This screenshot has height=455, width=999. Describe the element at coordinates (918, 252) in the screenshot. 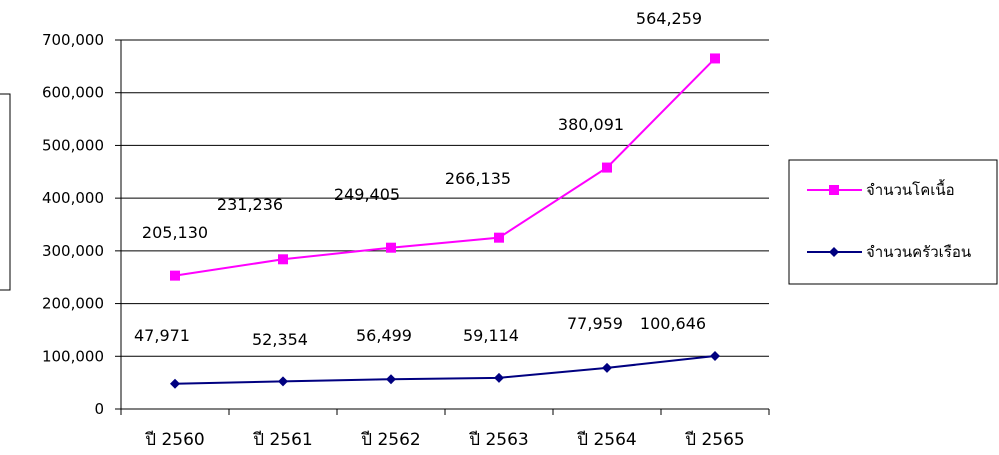

I see `legend-label: จำนวนครัวเรือน` at that location.